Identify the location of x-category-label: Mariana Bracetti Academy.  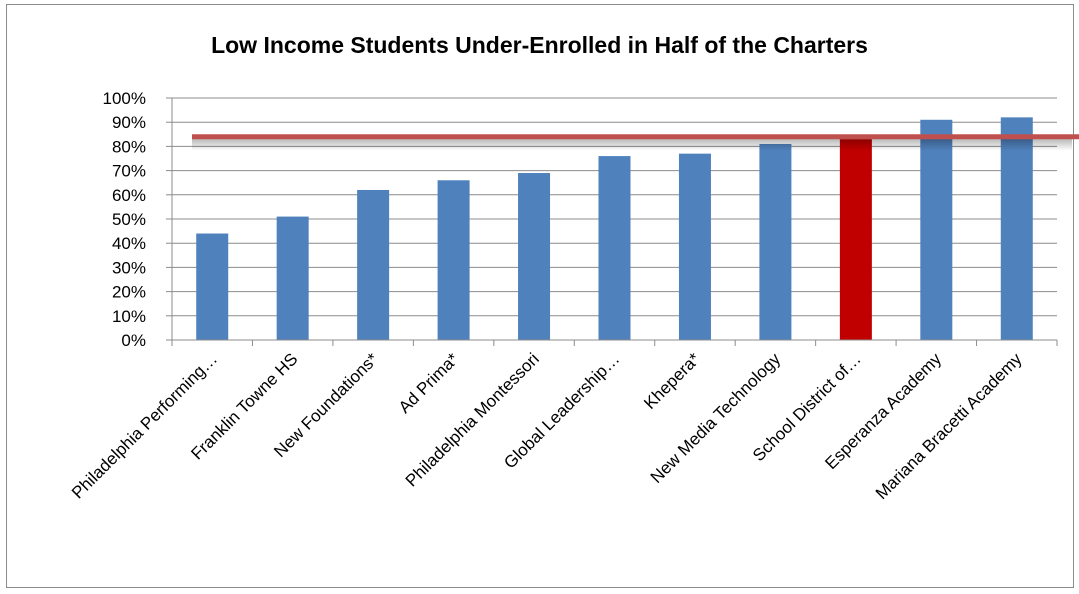
(949, 426).